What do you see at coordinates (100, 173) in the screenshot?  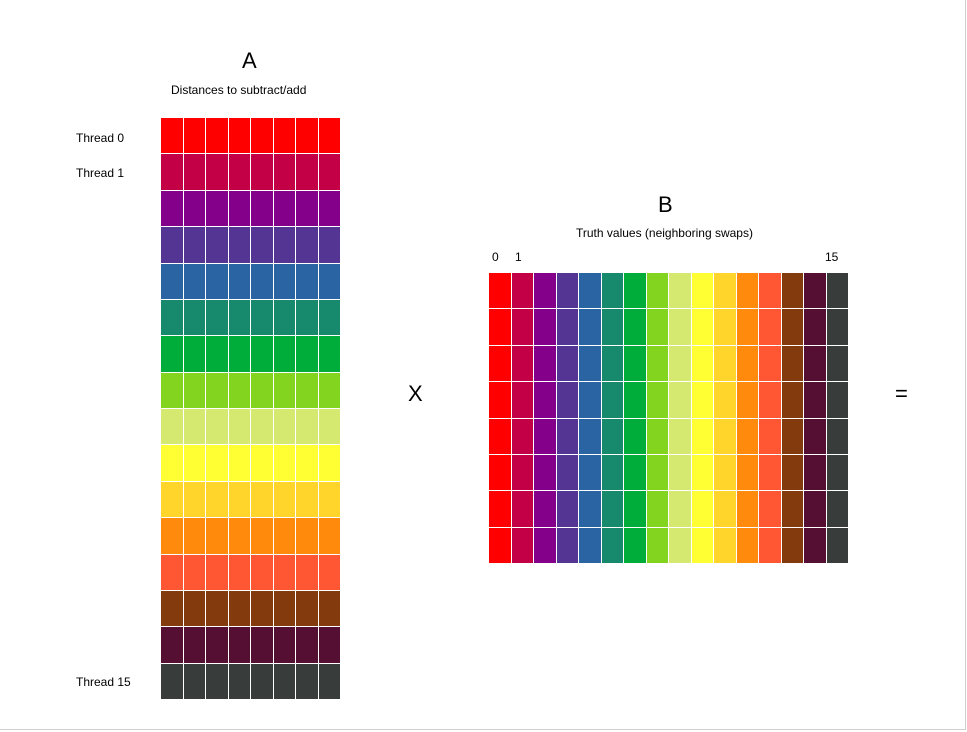 I see `thread-1-label: Thread 1` at bounding box center [100, 173].